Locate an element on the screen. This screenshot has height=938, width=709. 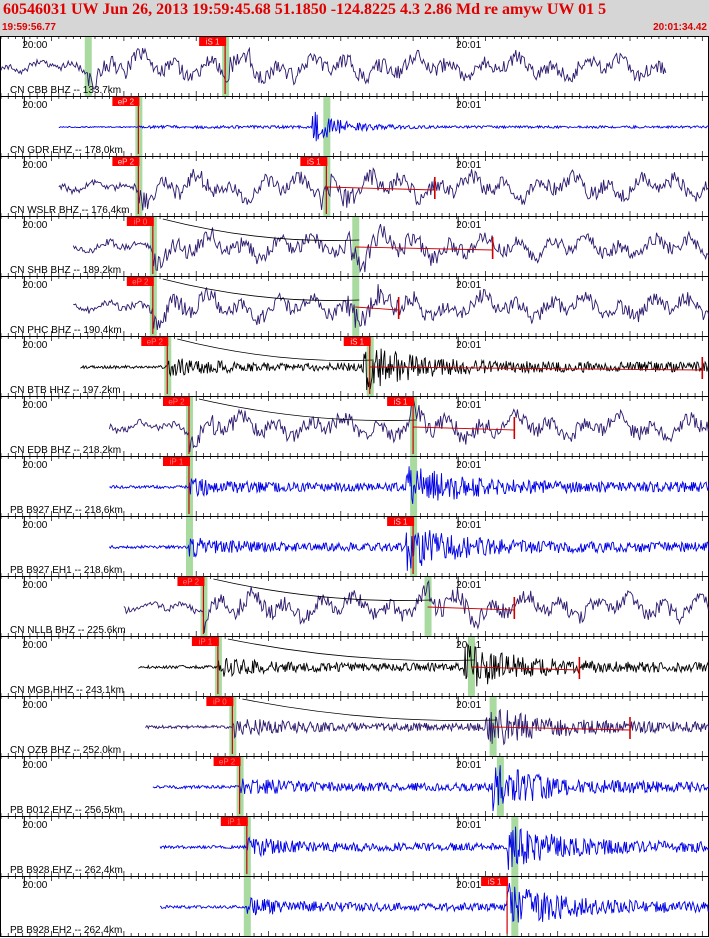
station-label: PB B927 EHZ -- 218.6km is located at coordinates (66, 510).